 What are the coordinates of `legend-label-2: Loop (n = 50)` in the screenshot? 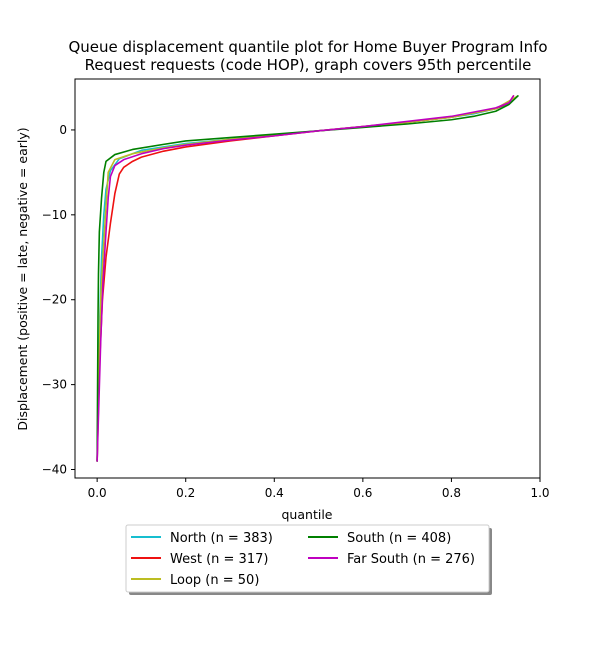 It's located at (214, 580).